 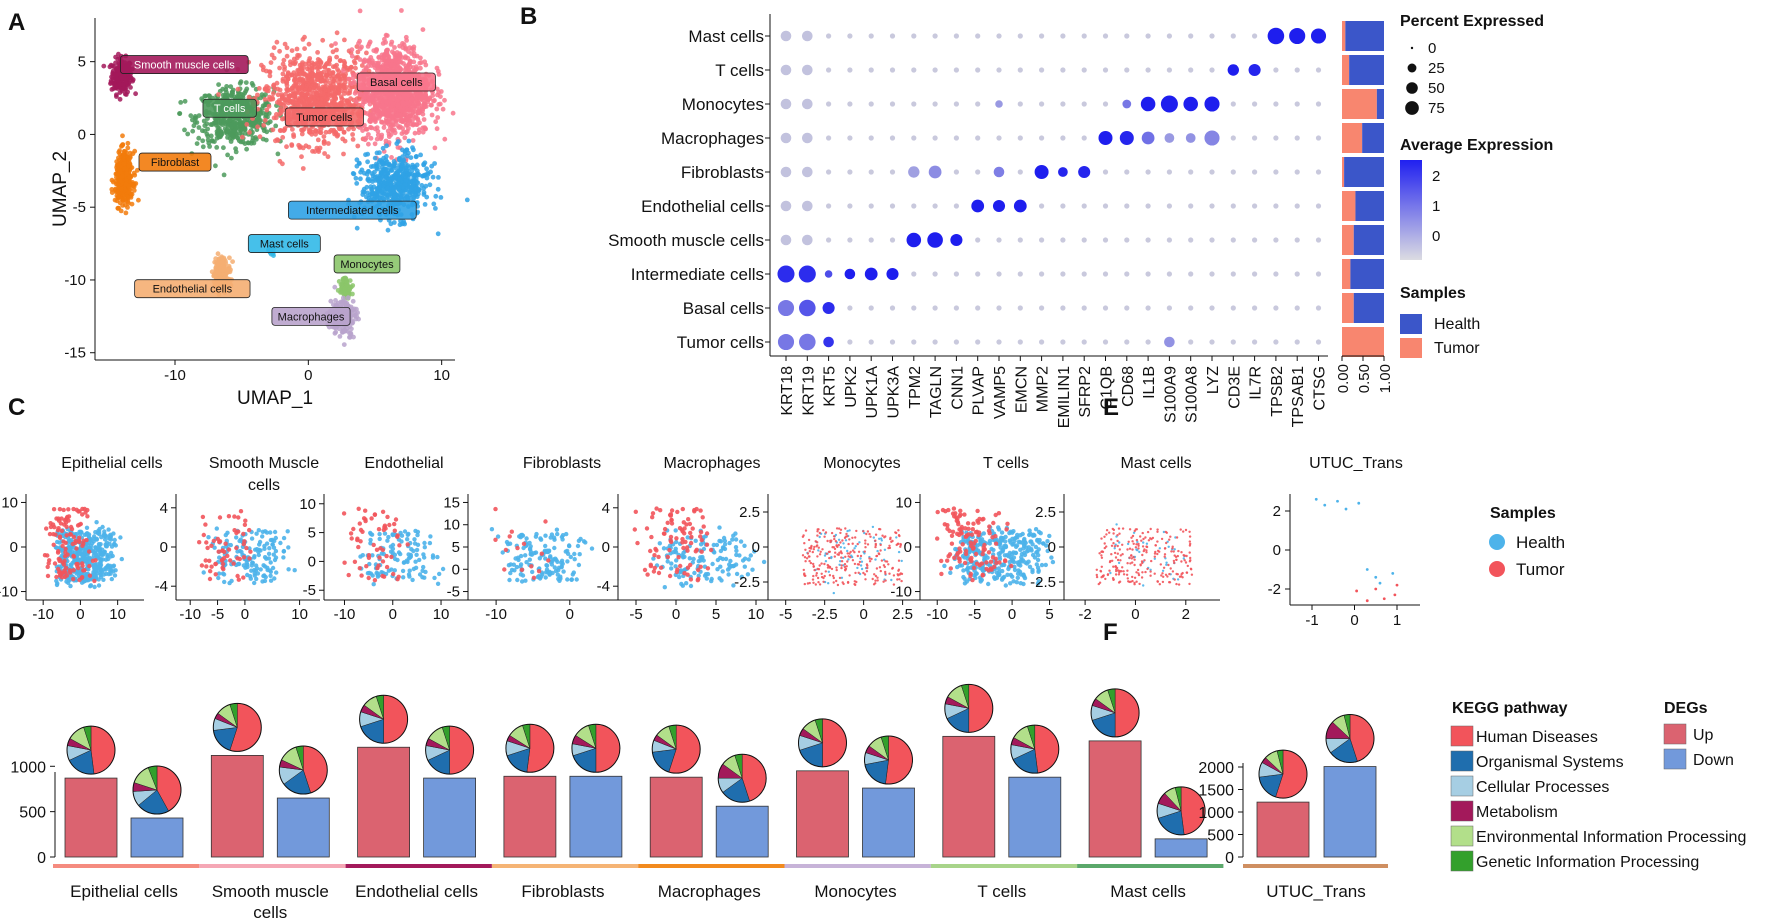 What do you see at coordinates (1085, 392) in the screenshot?
I see `dotplot-gene-label: SFRP2` at bounding box center [1085, 392].